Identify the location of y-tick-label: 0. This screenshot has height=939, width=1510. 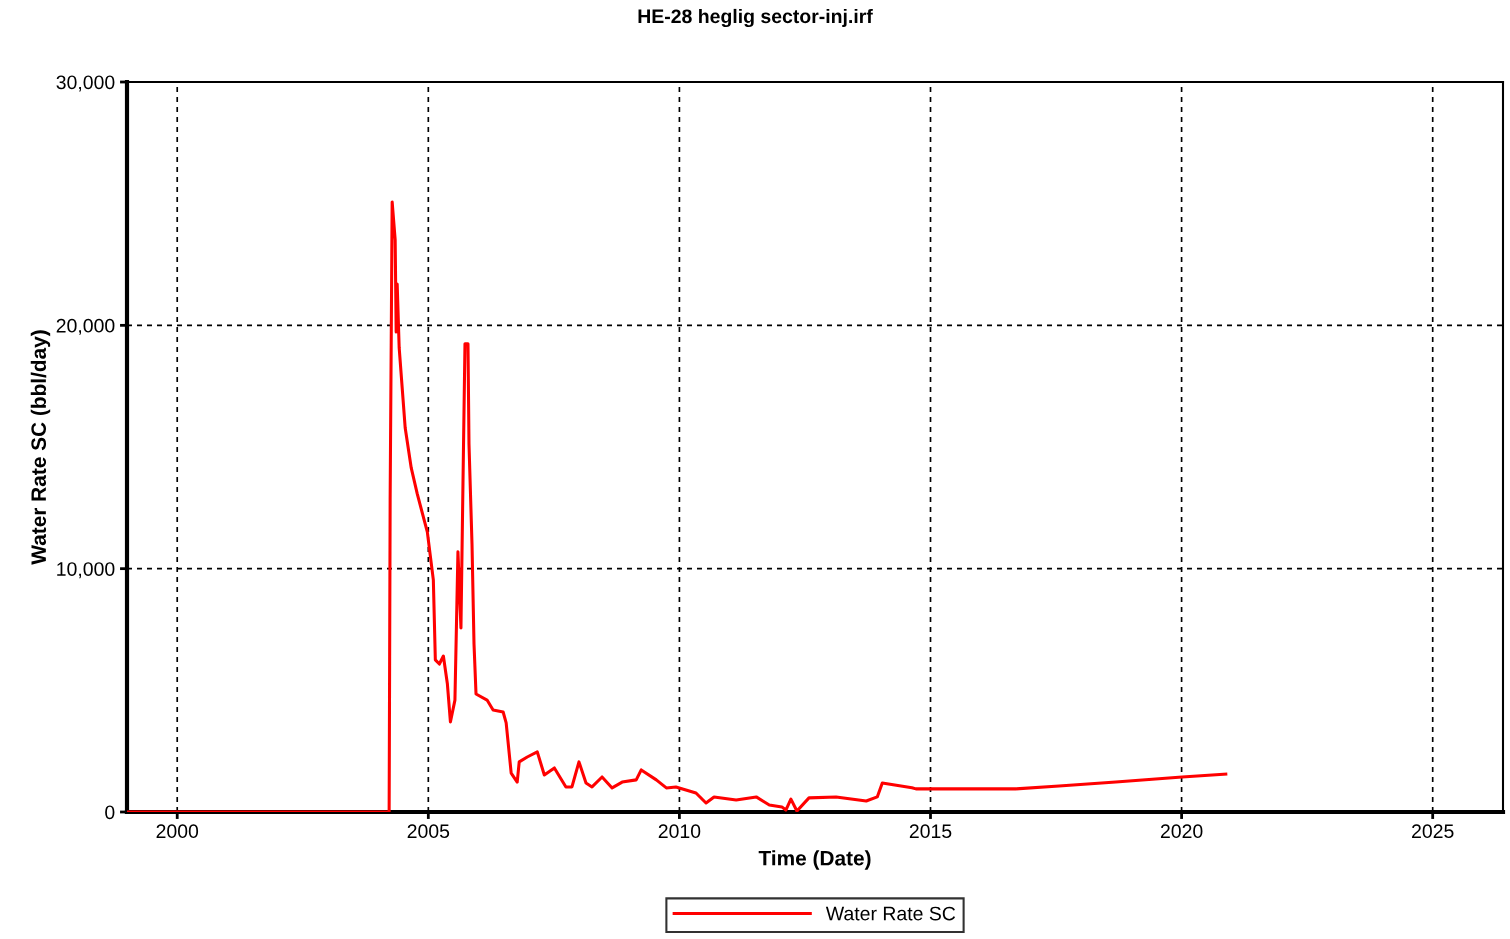
(110, 812).